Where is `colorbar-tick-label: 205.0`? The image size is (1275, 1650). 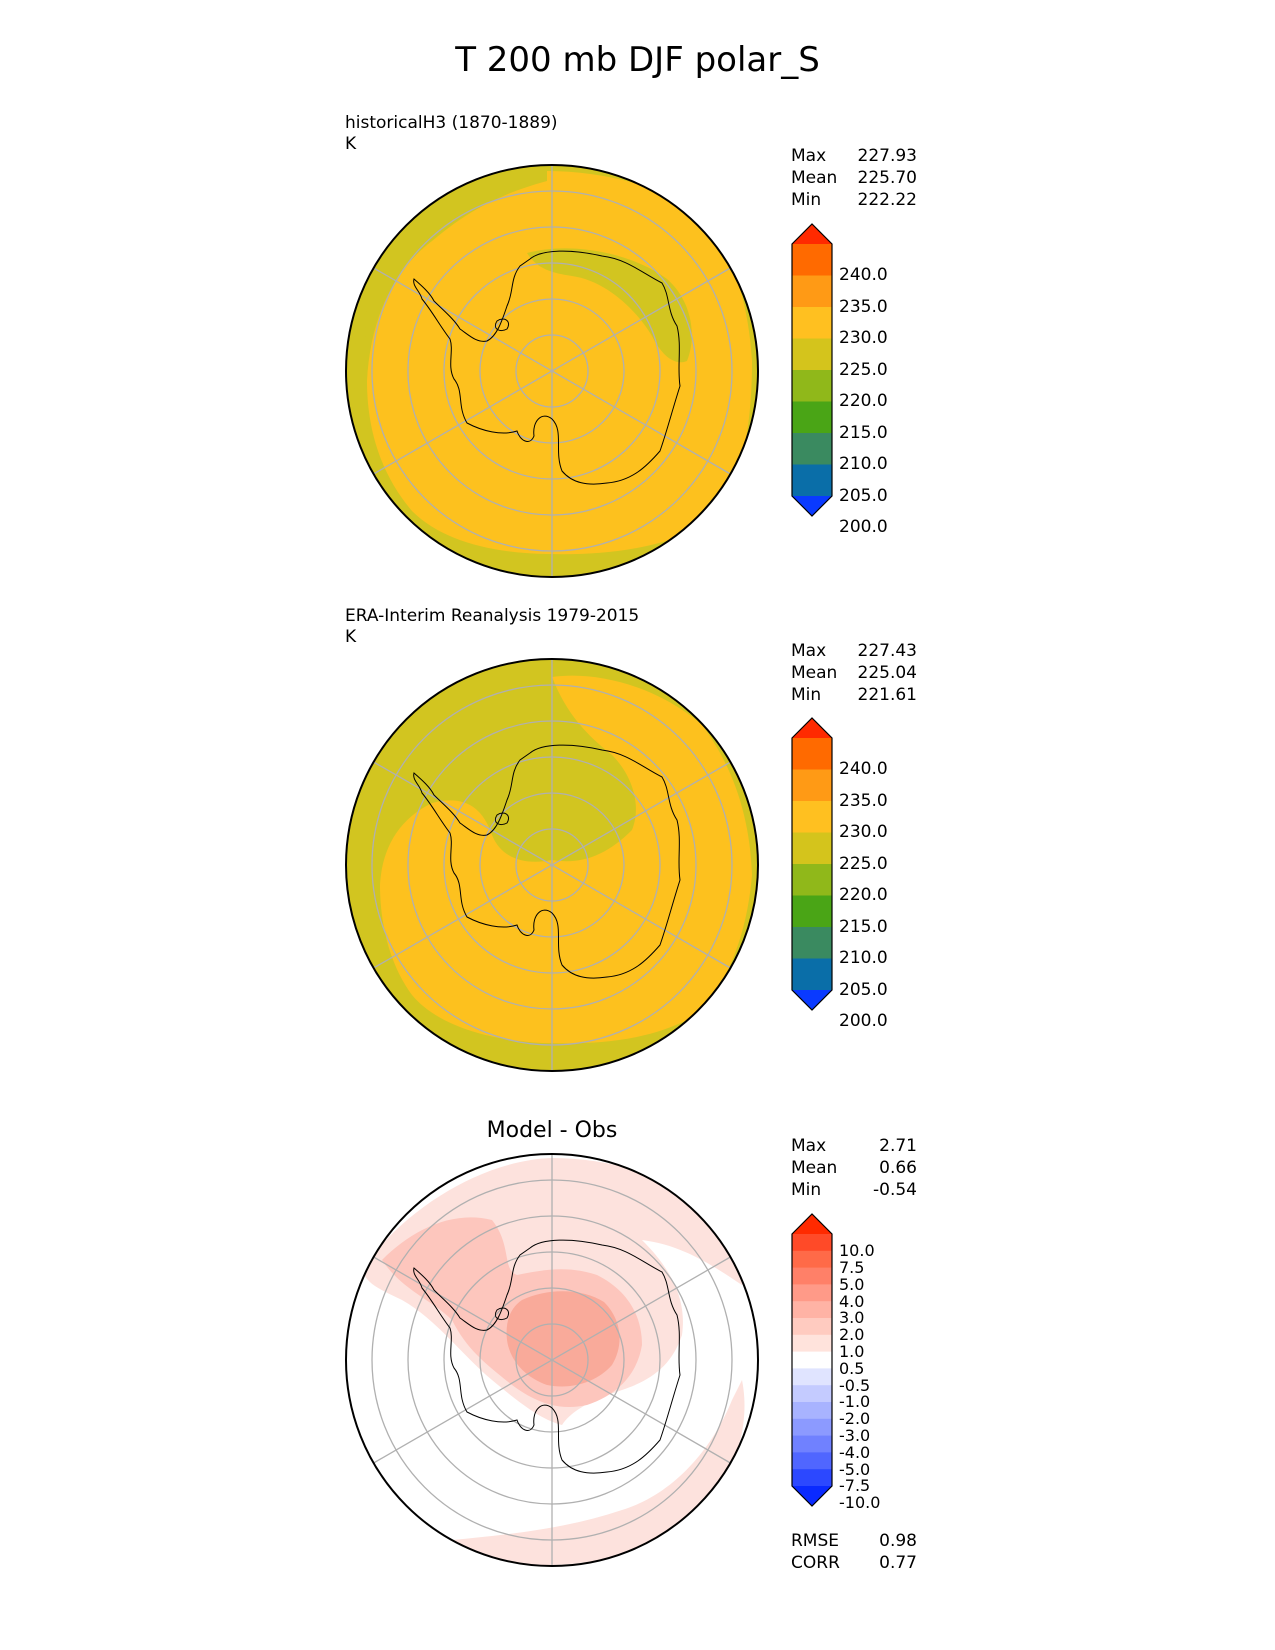 colorbar-tick-label: 205.0 is located at coordinates (863, 495).